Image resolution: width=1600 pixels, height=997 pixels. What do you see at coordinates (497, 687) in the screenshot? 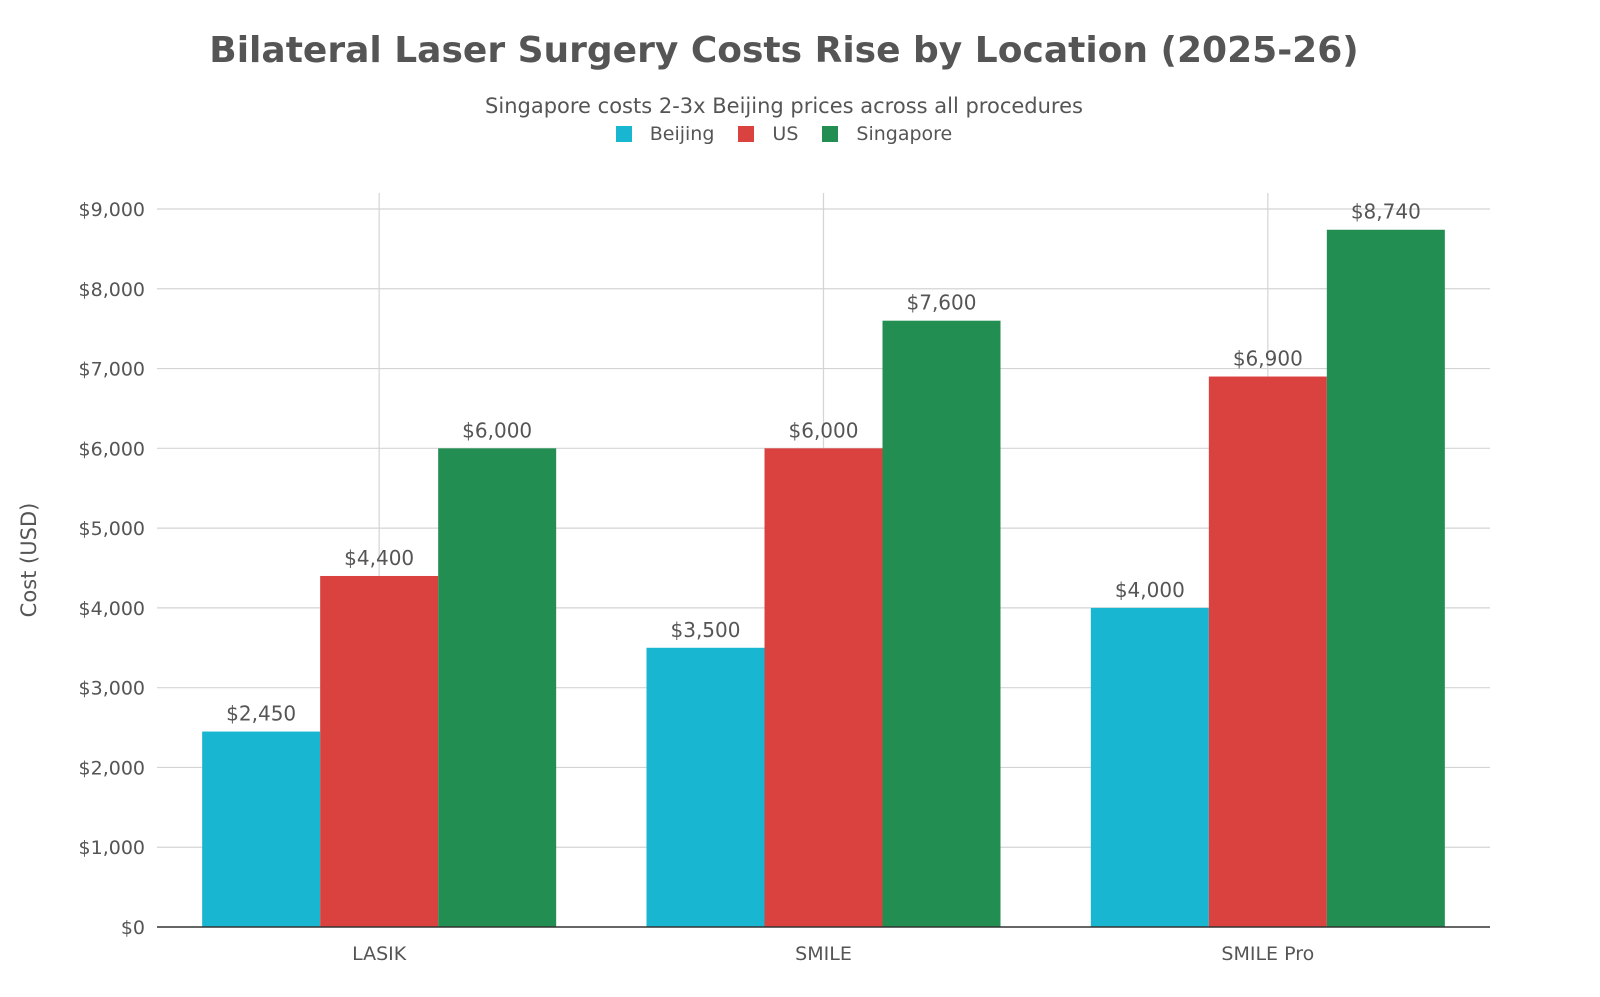
I see `bar-singapore-lasik` at bounding box center [497, 687].